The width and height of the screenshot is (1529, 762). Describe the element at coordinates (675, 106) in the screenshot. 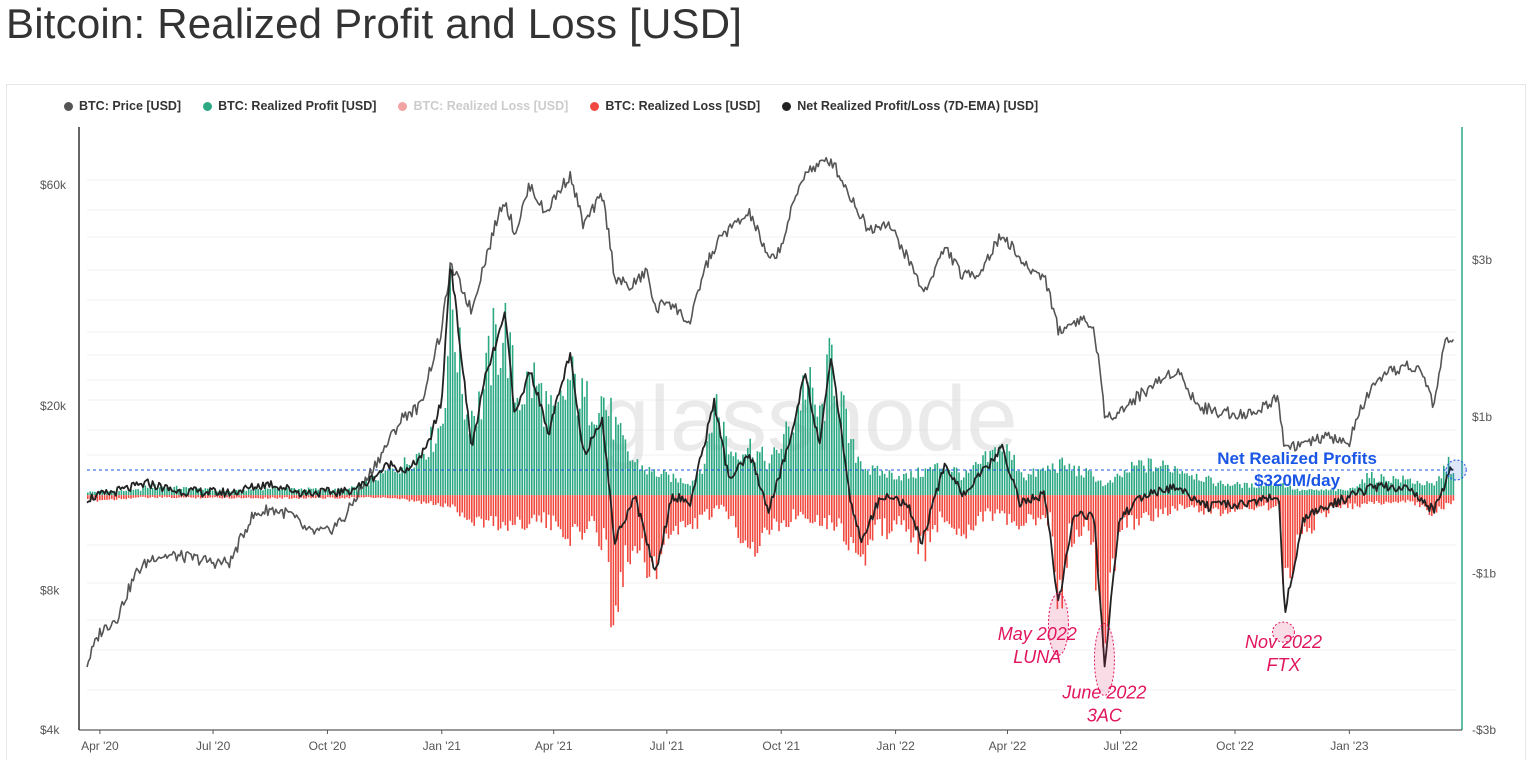

I see `legend-item-realized-loss: BTC: Realized Loss [USD]` at that location.